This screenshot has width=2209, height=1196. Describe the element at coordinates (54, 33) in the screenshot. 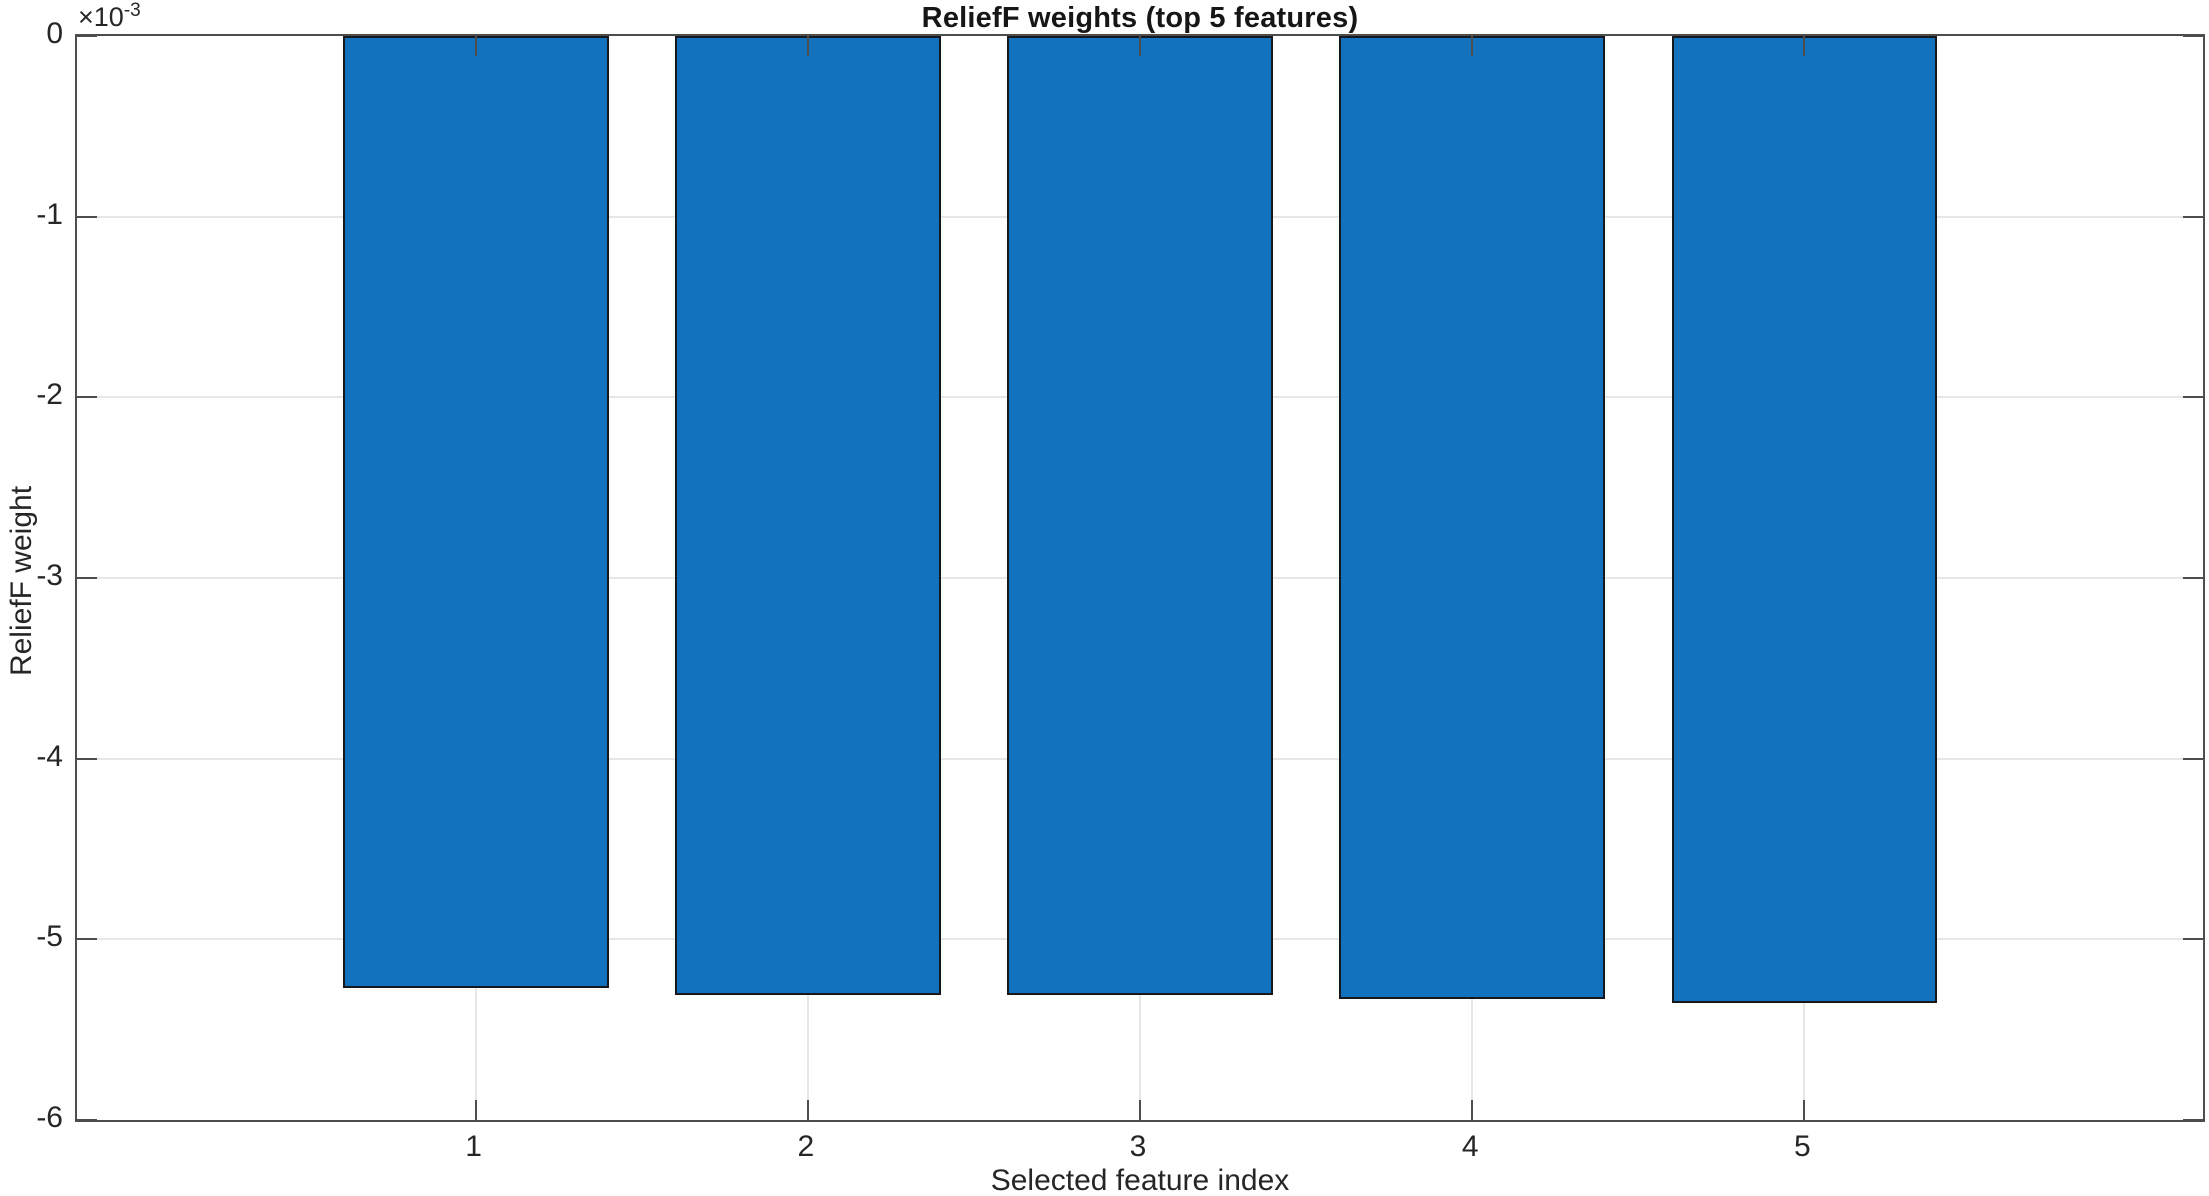

I see `y-tick-label: 0` at that location.